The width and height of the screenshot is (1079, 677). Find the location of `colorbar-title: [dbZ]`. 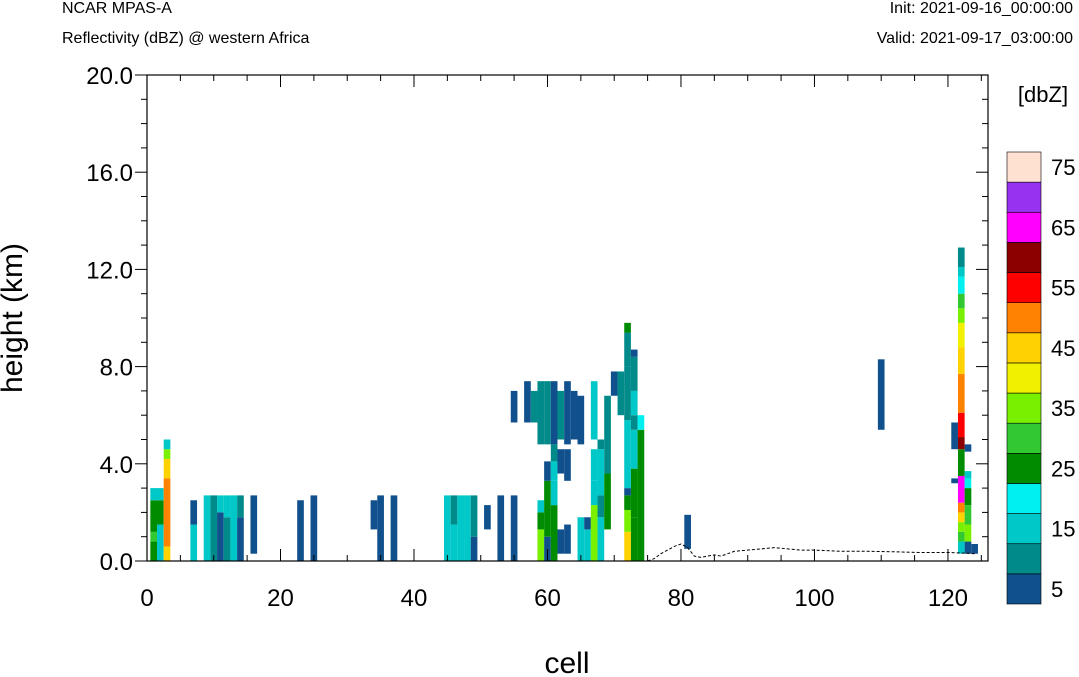

colorbar-title: [dbZ] is located at coordinates (1043, 94).